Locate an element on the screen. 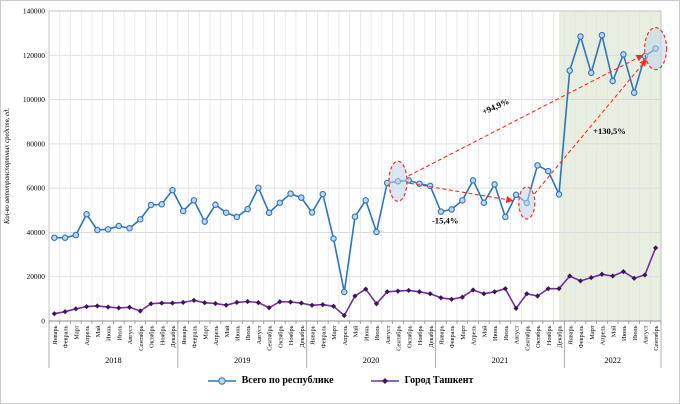 The image size is (680, 404). annotation-label: +130,5% is located at coordinates (609, 131).